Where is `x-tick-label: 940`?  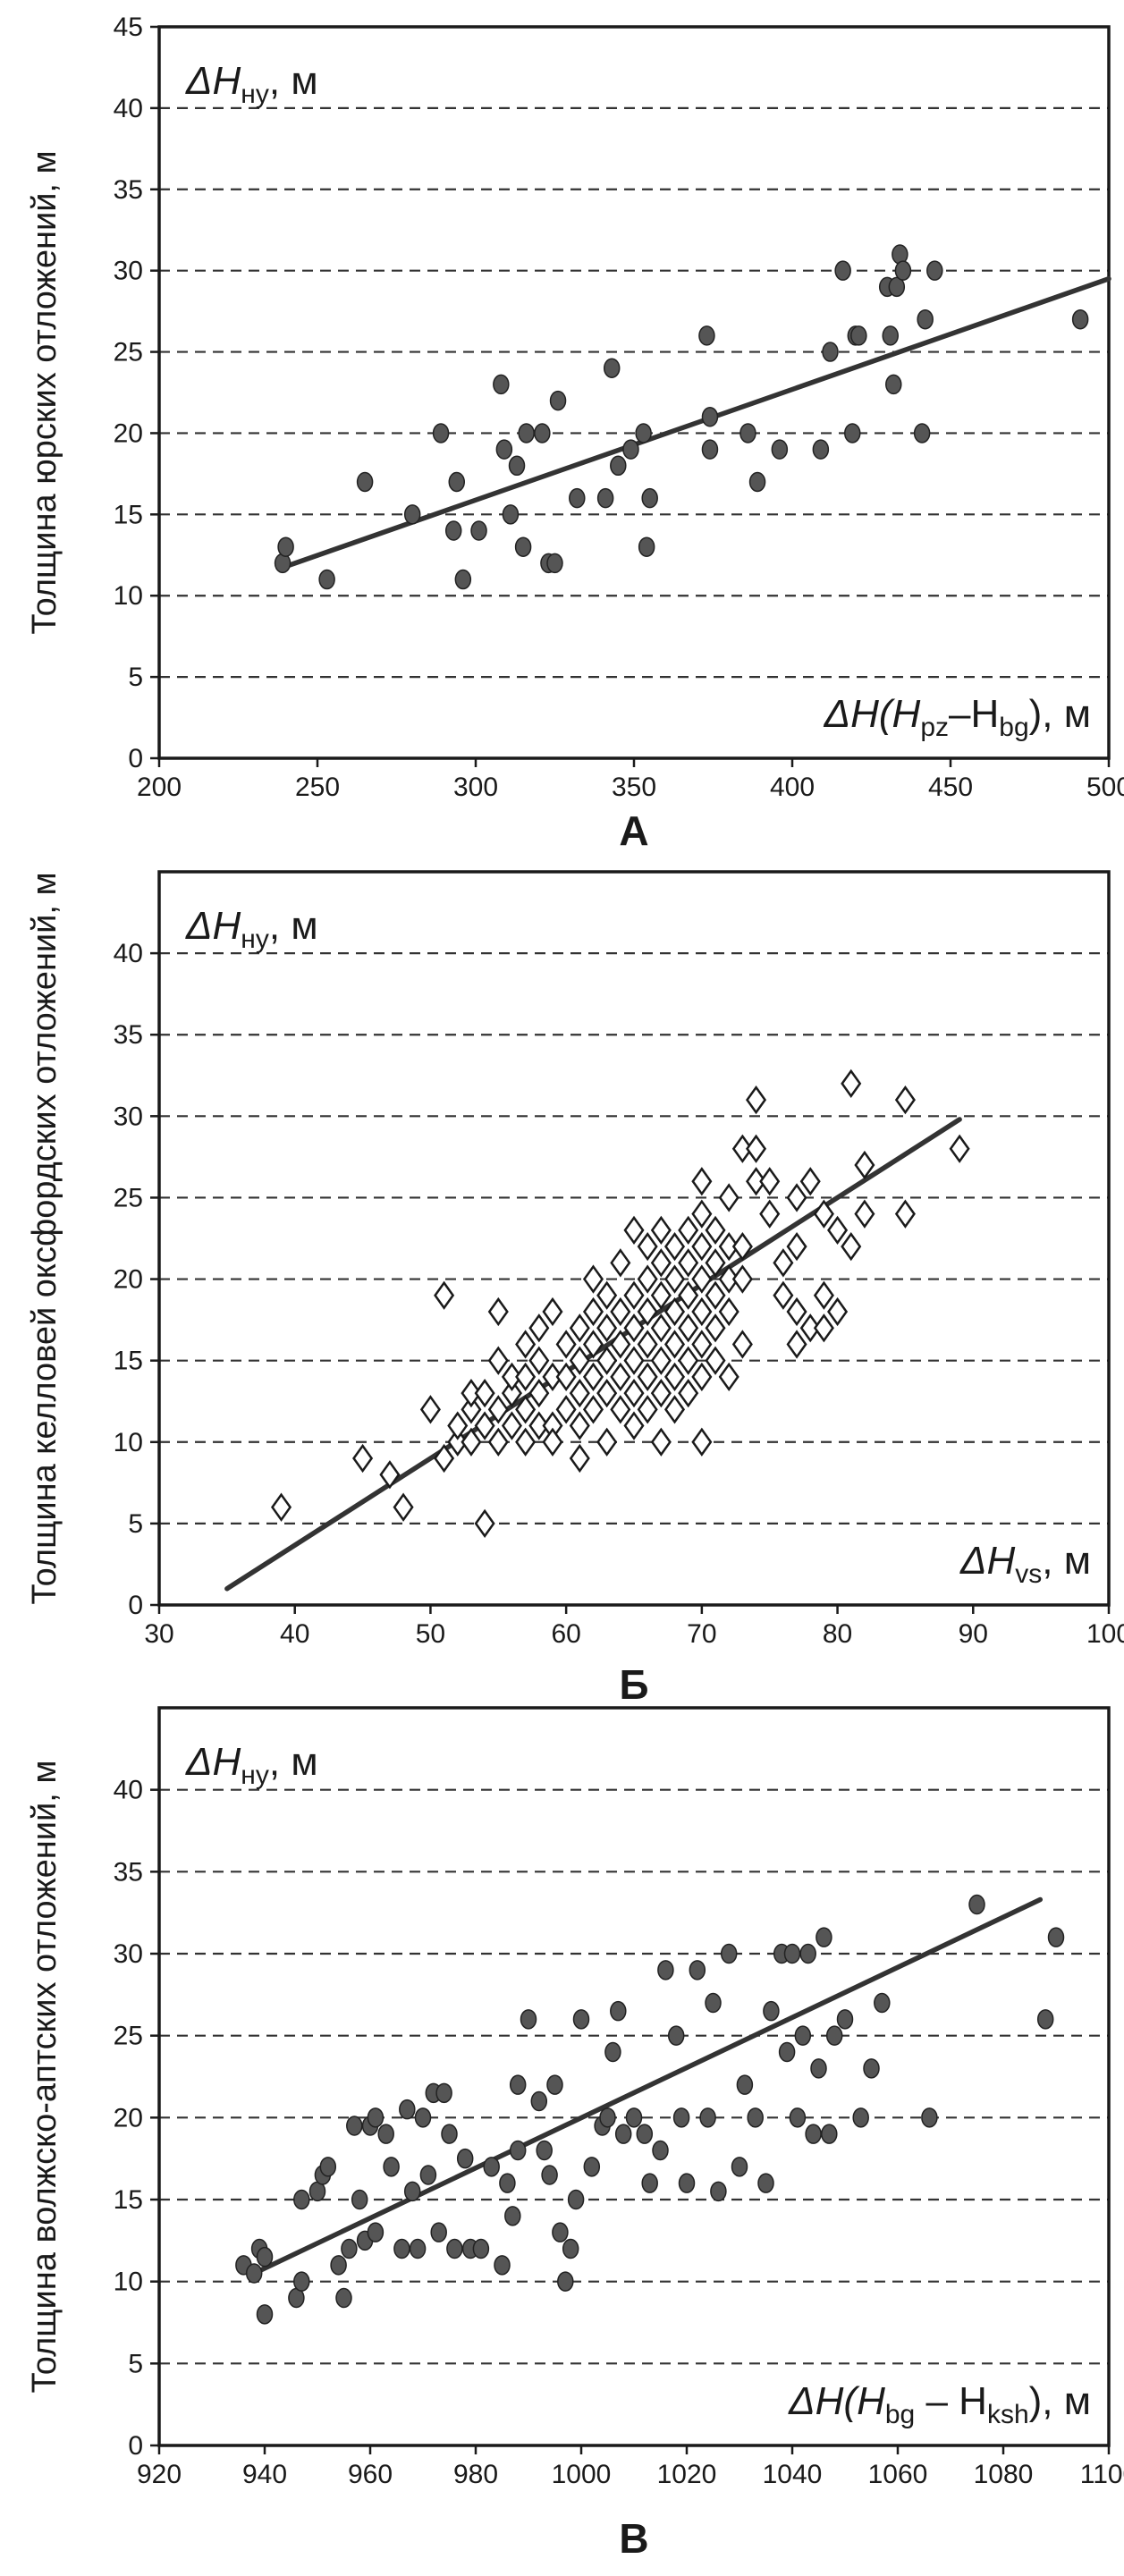 x-tick-label: 940 is located at coordinates (264, 2474).